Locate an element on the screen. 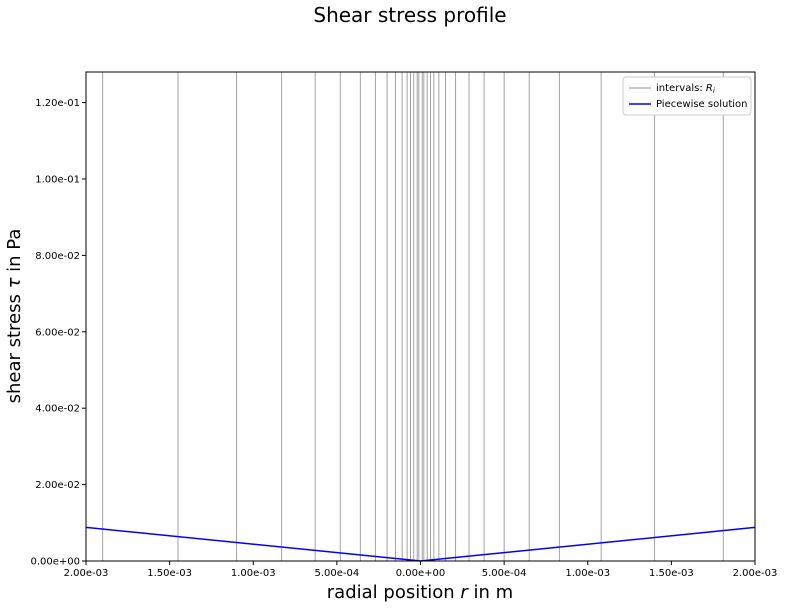  chart-title: Shear stress profile is located at coordinates (409, 15).